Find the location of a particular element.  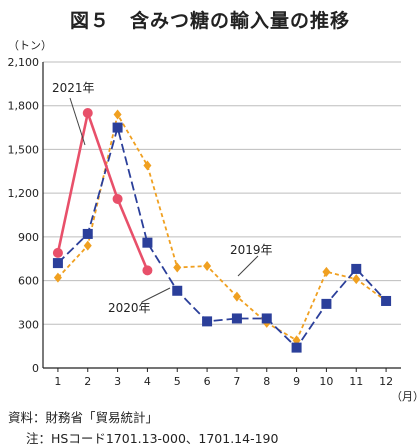

y-tick-label: 1,500 is located at coordinates (24, 149).